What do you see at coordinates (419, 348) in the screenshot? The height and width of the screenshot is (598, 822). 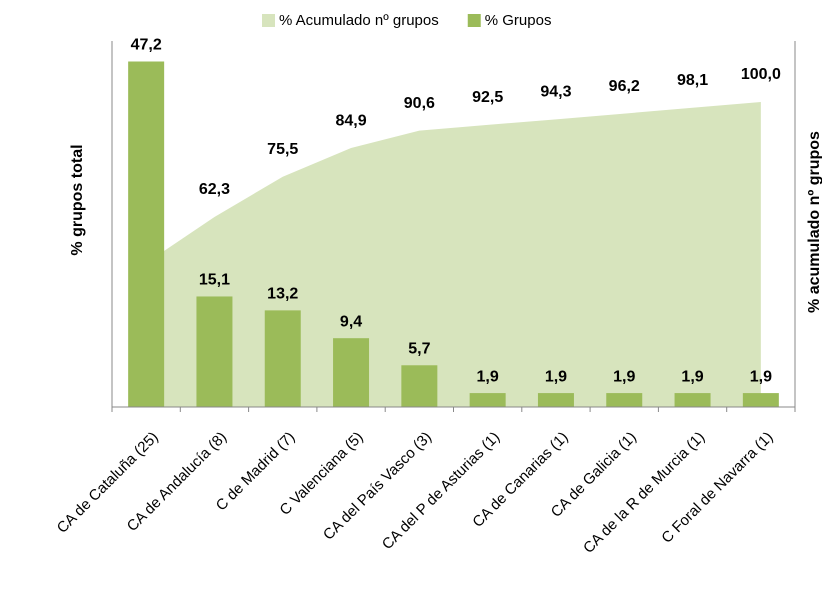 I see `bar-label: 5,7` at bounding box center [419, 348].